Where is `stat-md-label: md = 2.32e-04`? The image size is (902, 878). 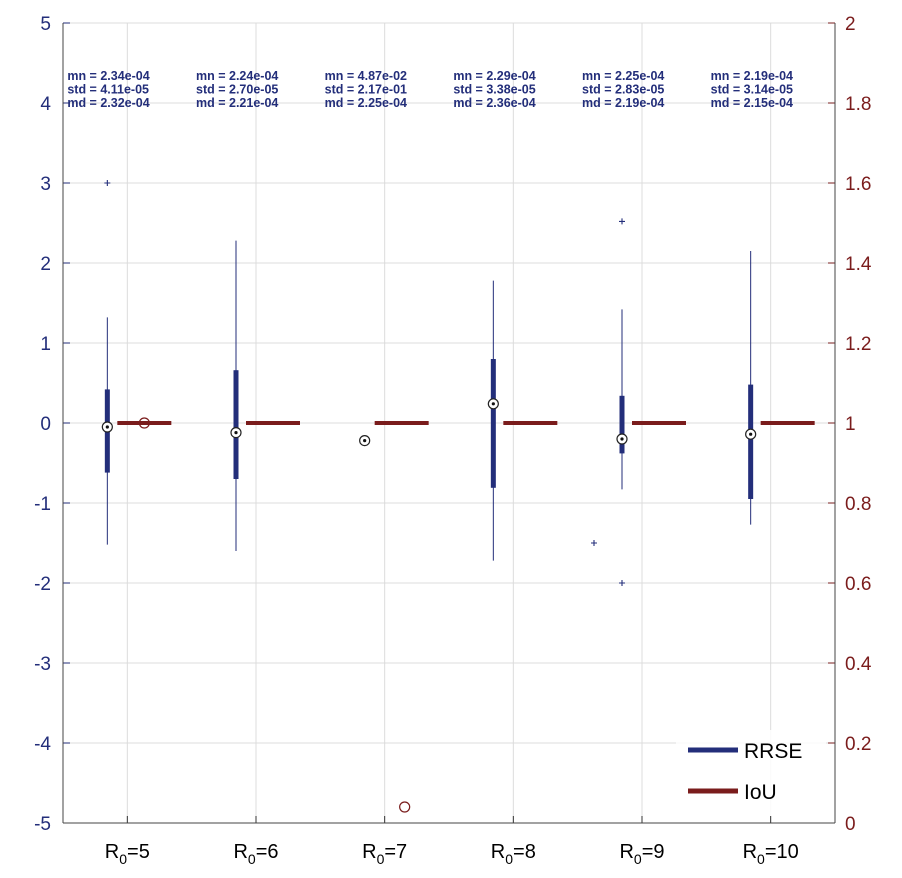 stat-md-label: md = 2.32e-04 is located at coordinates (108, 103).